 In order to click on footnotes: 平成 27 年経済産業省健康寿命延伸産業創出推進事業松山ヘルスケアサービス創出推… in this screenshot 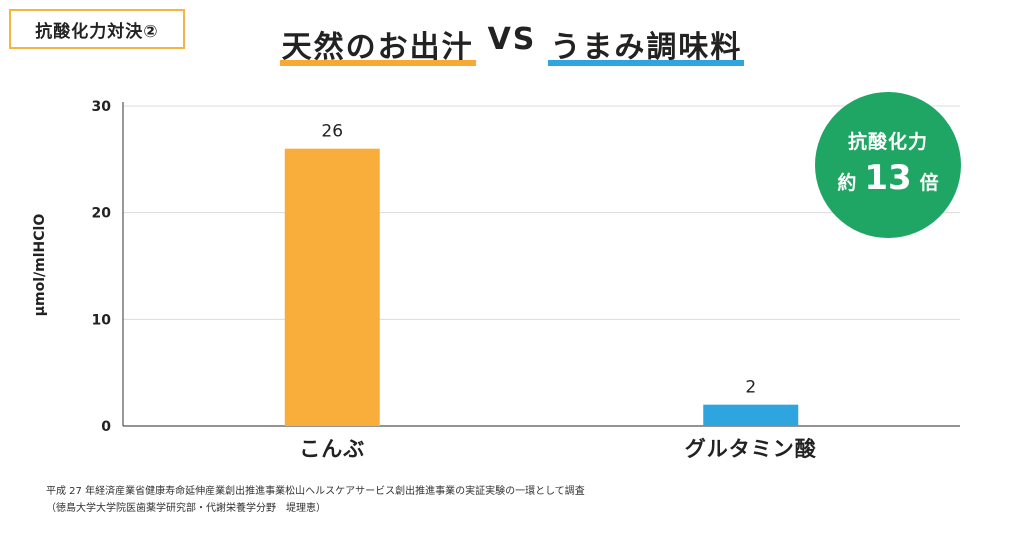, I will do `click(315, 500)`.